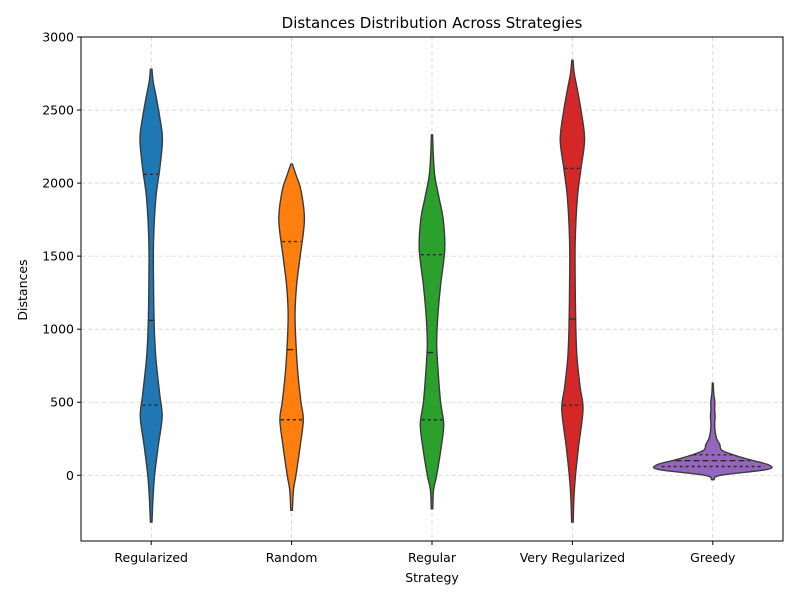 This screenshot has height=600, width=800. Describe the element at coordinates (432, 557) in the screenshot. I see `x-tick-label: Regular` at that location.